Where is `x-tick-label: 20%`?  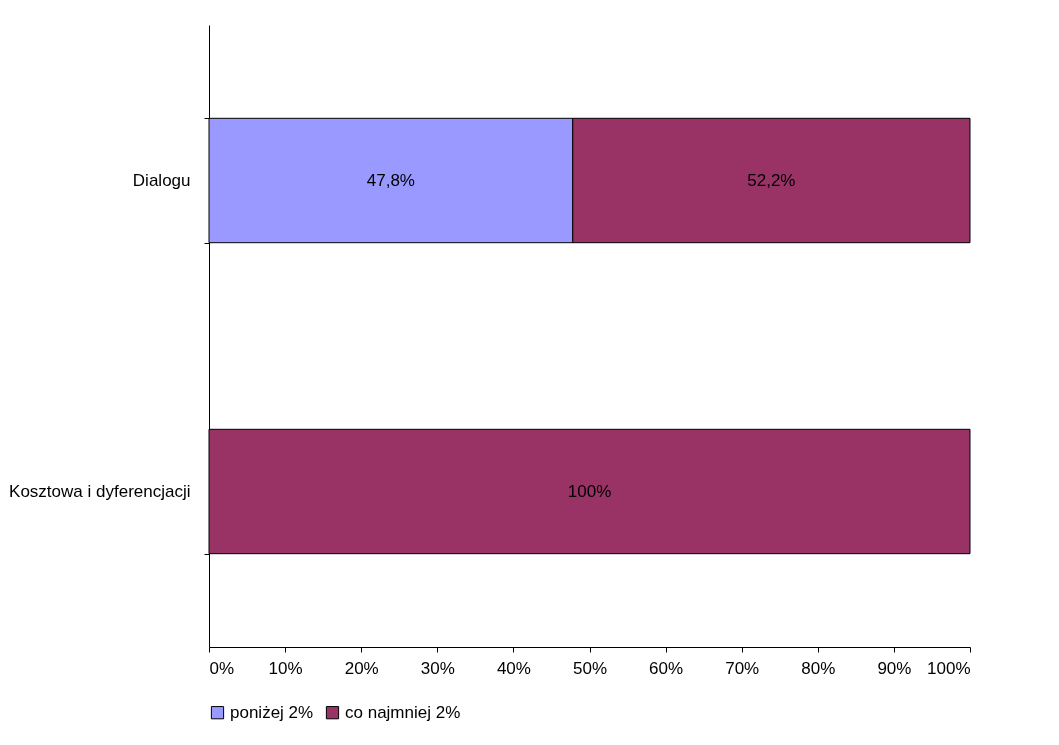 x-tick-label: 20% is located at coordinates (361, 668).